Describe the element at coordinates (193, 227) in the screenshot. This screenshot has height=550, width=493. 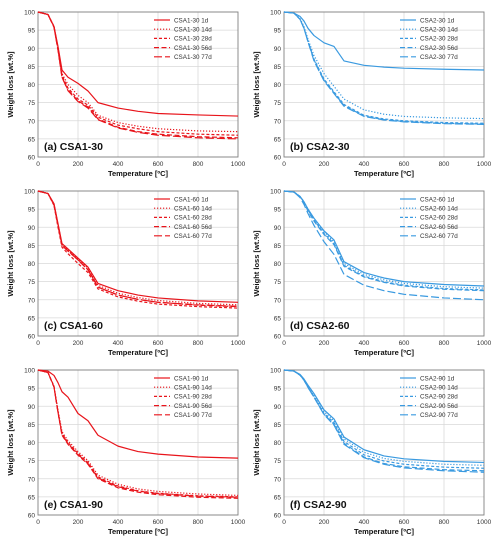
I see `legend-label: CSA1-60 56d` at that location.